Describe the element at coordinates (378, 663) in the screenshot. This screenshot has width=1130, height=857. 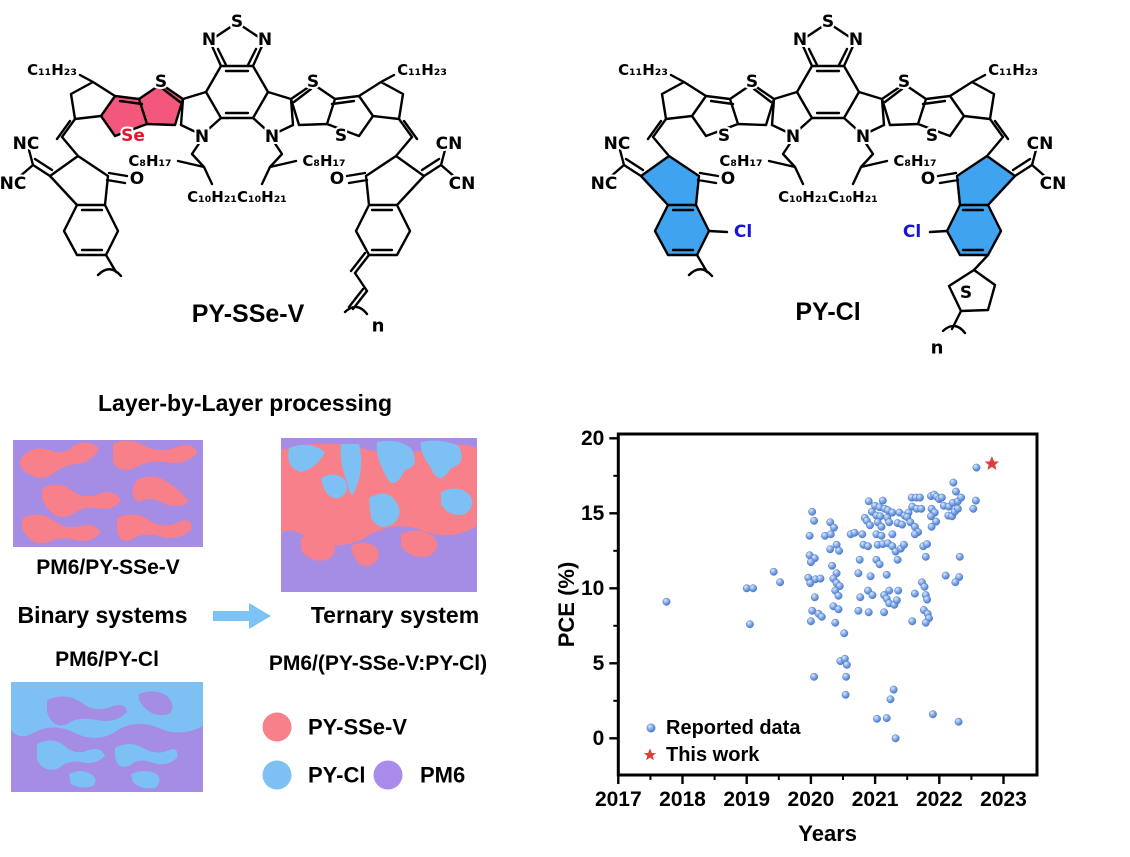
I see `ternary-blend-label: PM6/(PY-SSe-V:PY-Cl)` at that location.